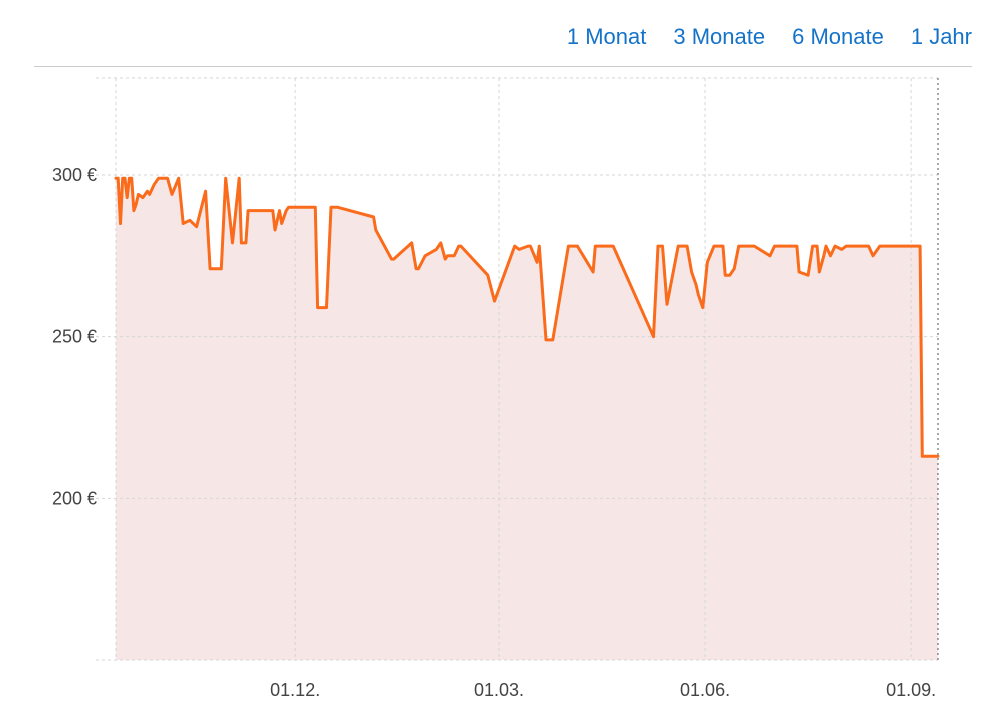 This screenshot has width=992, height=720. I want to click on range-1-year-link: 1 Jahr, so click(941, 36).